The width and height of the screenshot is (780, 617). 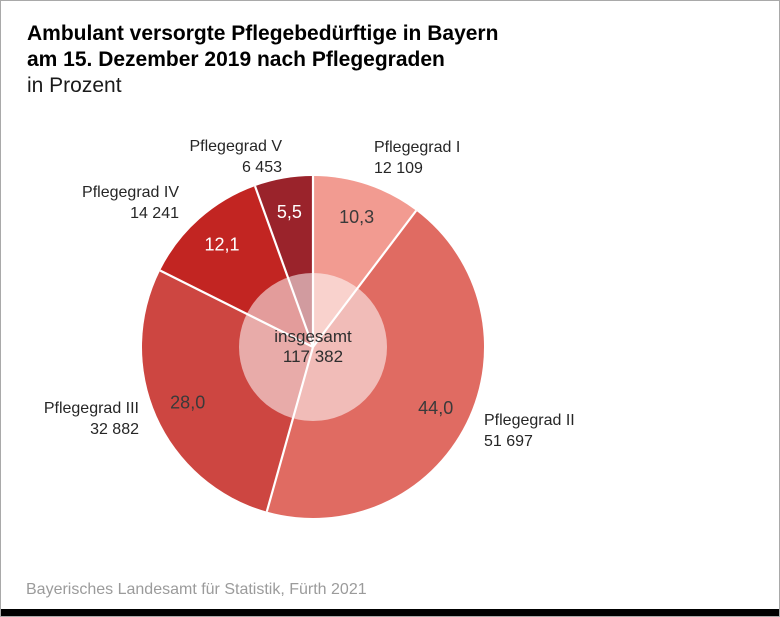 What do you see at coordinates (390, 612) in the screenshot?
I see `bottom-bar` at bounding box center [390, 612].